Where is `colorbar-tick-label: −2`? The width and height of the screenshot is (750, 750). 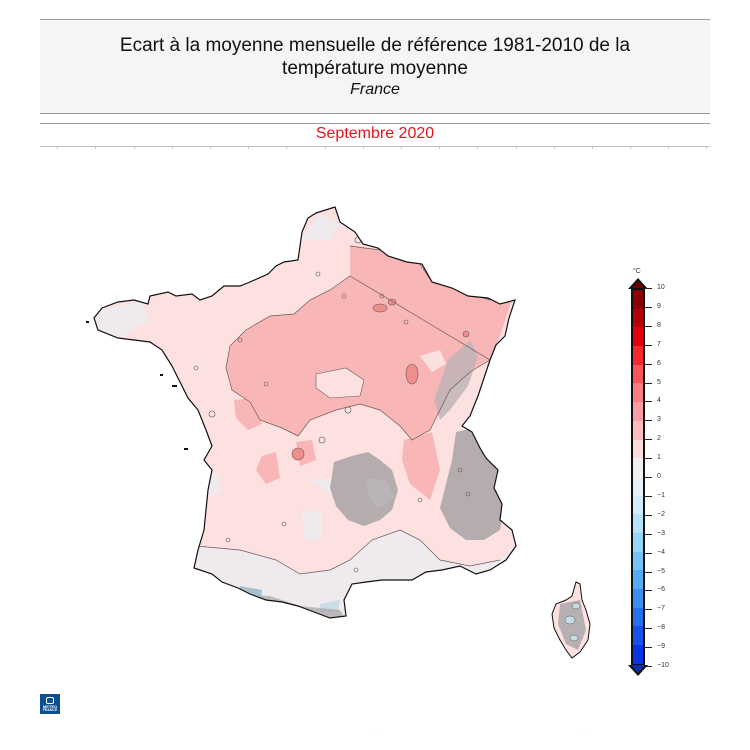 colorbar-tick-label: −2 is located at coordinates (661, 514).